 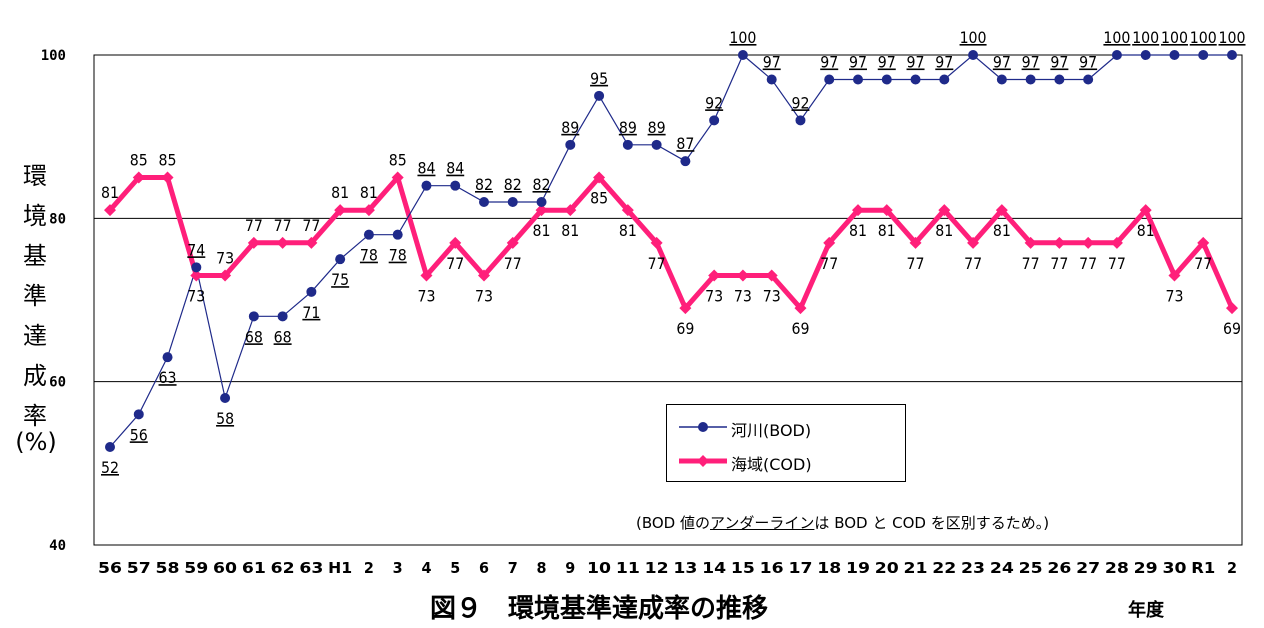 I want to click on data-label-river: 63, so click(x=168, y=377).